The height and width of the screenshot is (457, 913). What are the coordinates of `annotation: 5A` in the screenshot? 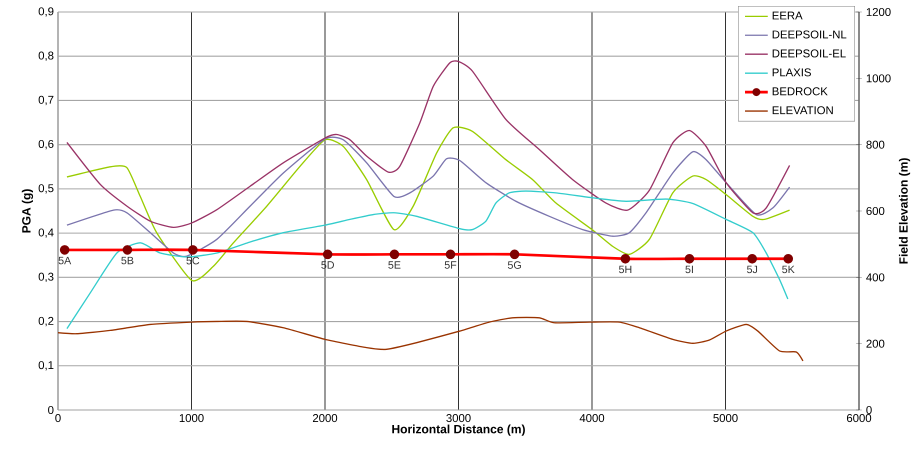 It's located at (65, 260).